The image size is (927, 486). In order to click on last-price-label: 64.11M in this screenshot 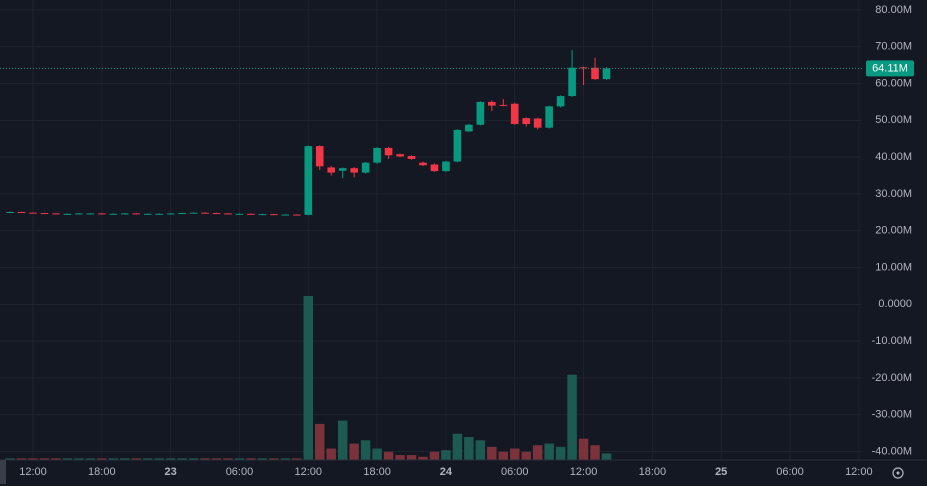, I will do `click(890, 68)`.